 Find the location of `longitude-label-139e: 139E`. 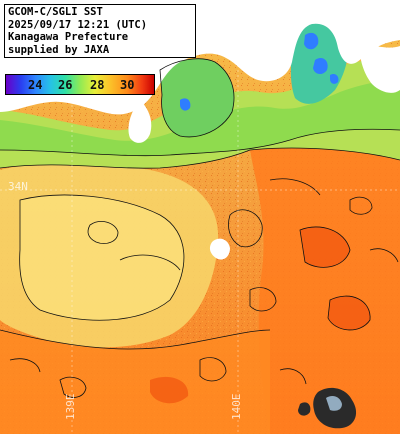

longitude-label-139e: 139E is located at coordinates (70, 407).